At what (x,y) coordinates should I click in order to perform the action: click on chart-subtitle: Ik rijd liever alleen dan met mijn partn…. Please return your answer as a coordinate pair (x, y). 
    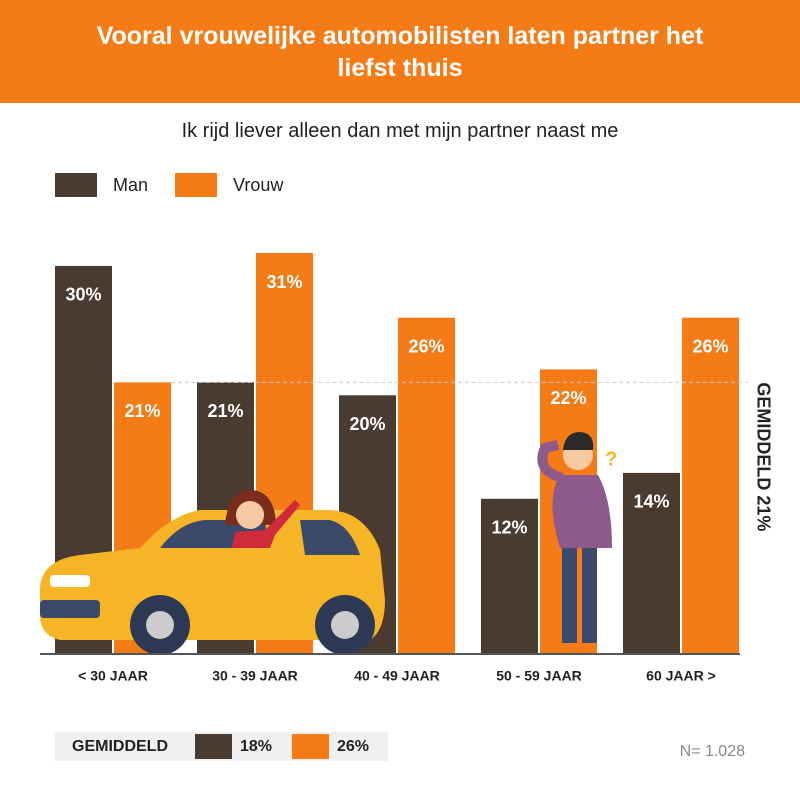
    Looking at the image, I should click on (400, 131).